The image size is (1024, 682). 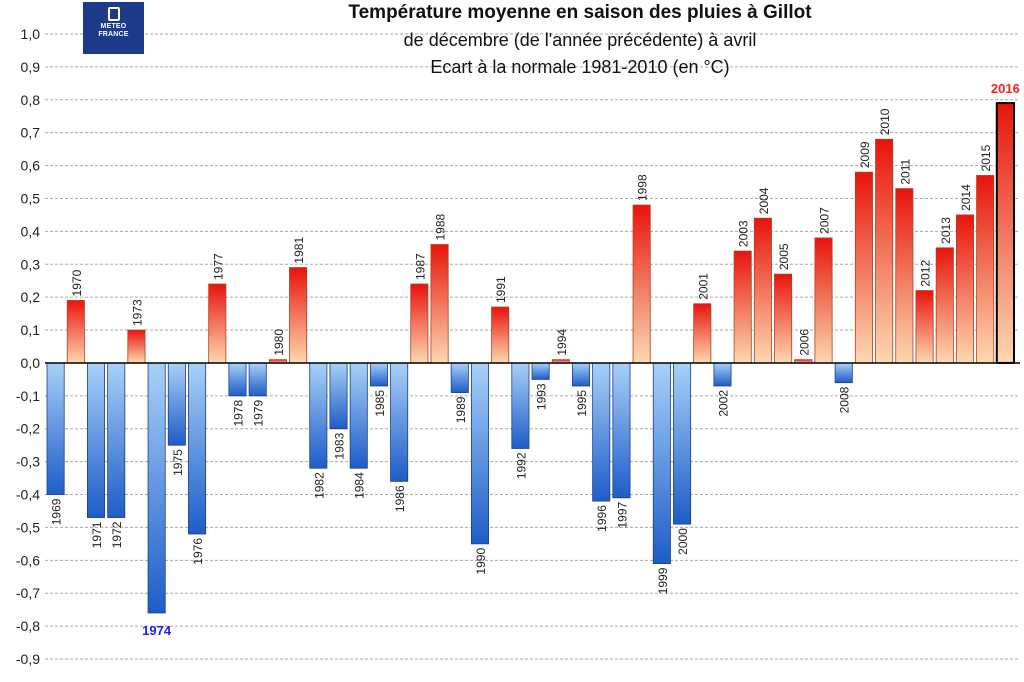 I want to click on y-tick-label: -0,8, so click(x=28, y=626).